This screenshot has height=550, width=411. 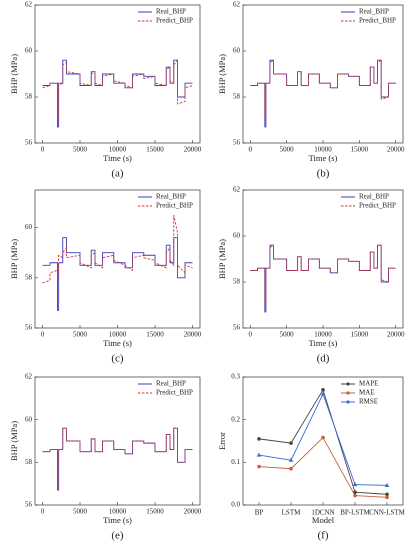 What do you see at coordinates (222, 441) in the screenshot?
I see `y-axis-label: Error` at bounding box center [222, 441].